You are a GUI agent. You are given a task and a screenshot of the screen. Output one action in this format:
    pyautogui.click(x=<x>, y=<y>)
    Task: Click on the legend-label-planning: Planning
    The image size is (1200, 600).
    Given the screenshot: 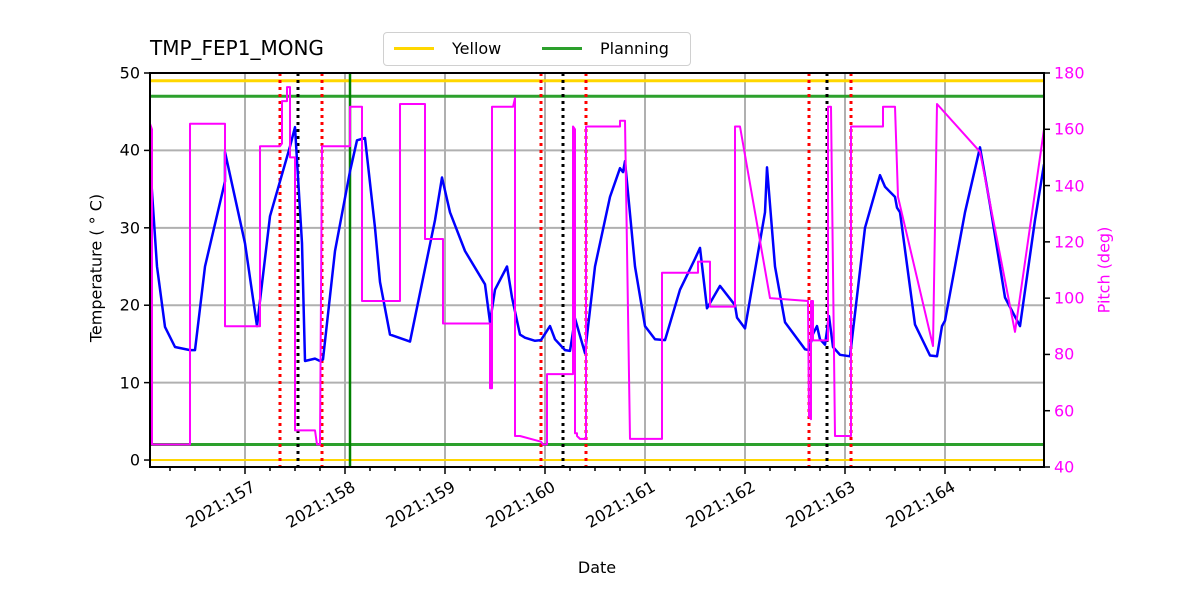 What is the action you would take?
    pyautogui.click(x=634, y=48)
    